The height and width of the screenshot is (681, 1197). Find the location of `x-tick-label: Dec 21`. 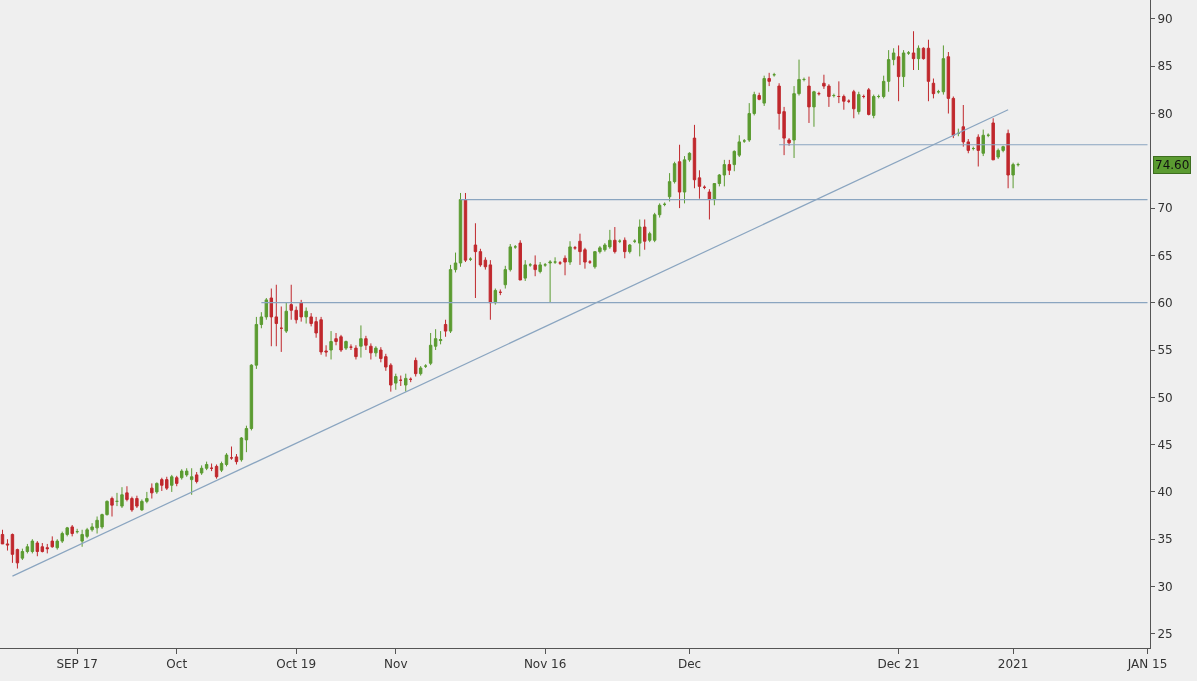

x-tick-label: Dec 21 is located at coordinates (898, 664).